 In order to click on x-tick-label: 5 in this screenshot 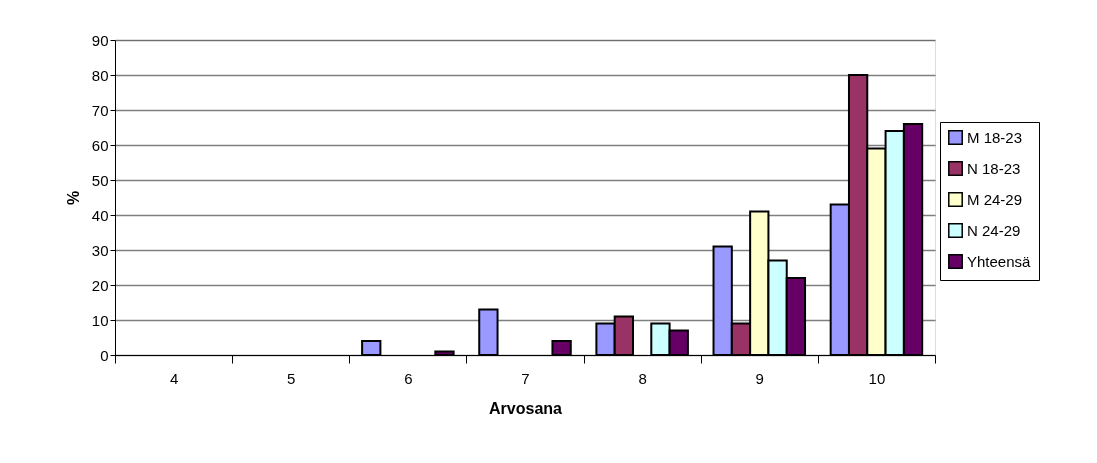, I will do `click(291, 378)`.